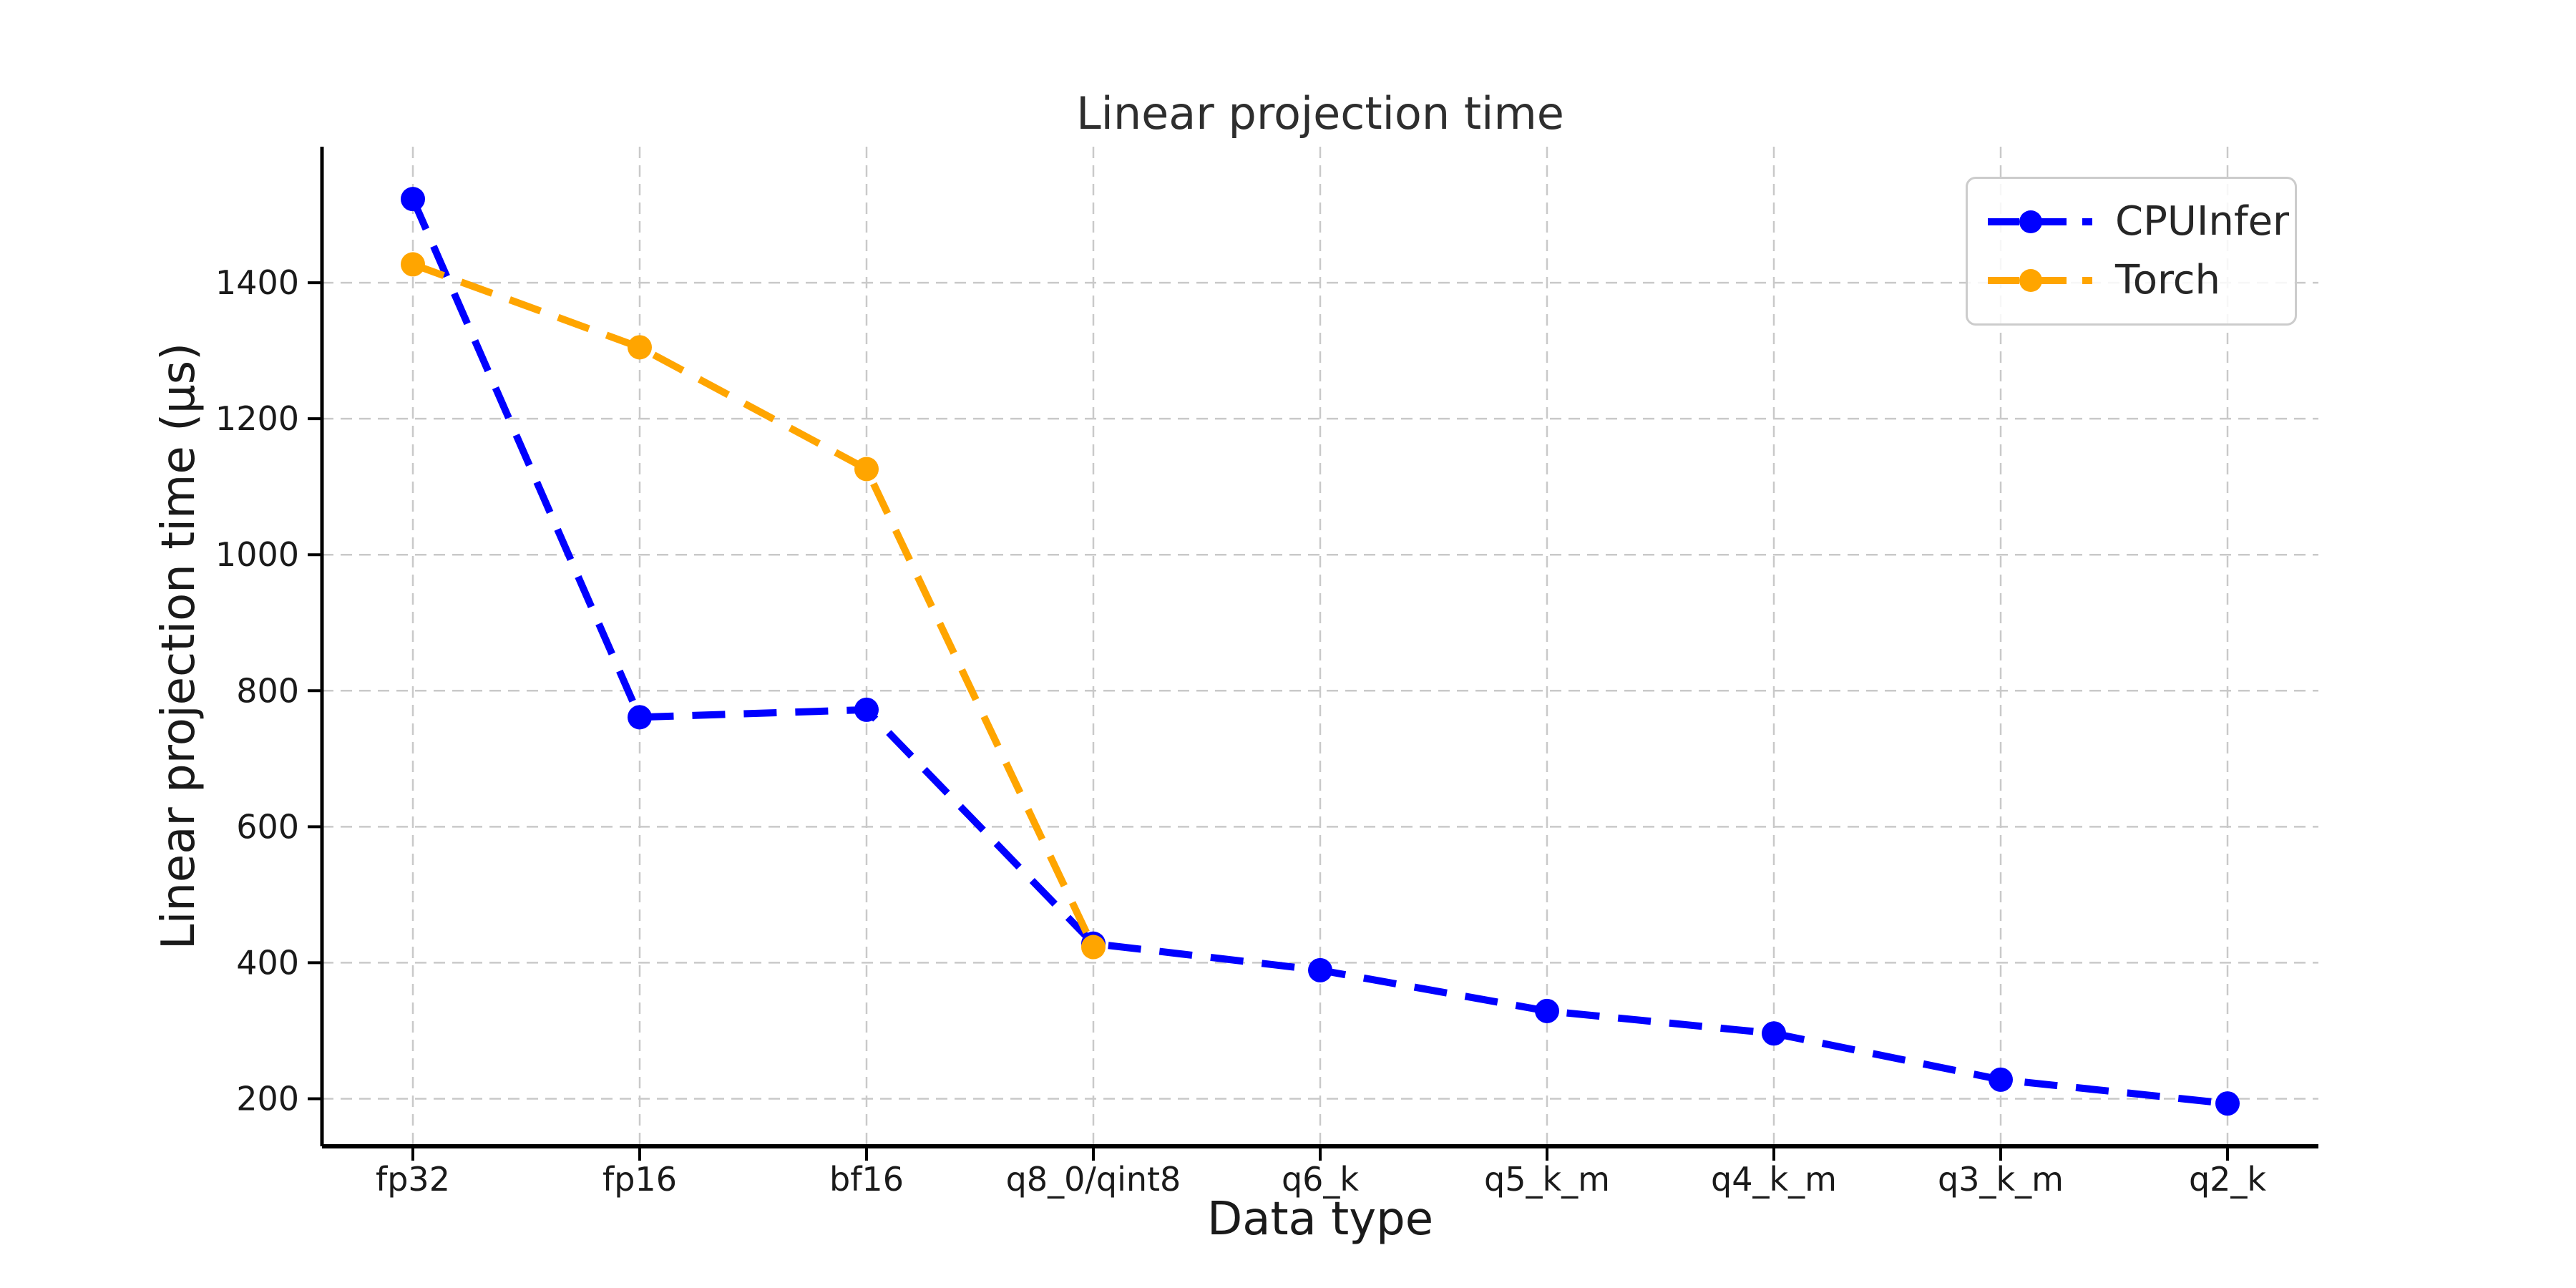  I want to click on data-point-torch-bf16, so click(866, 469).